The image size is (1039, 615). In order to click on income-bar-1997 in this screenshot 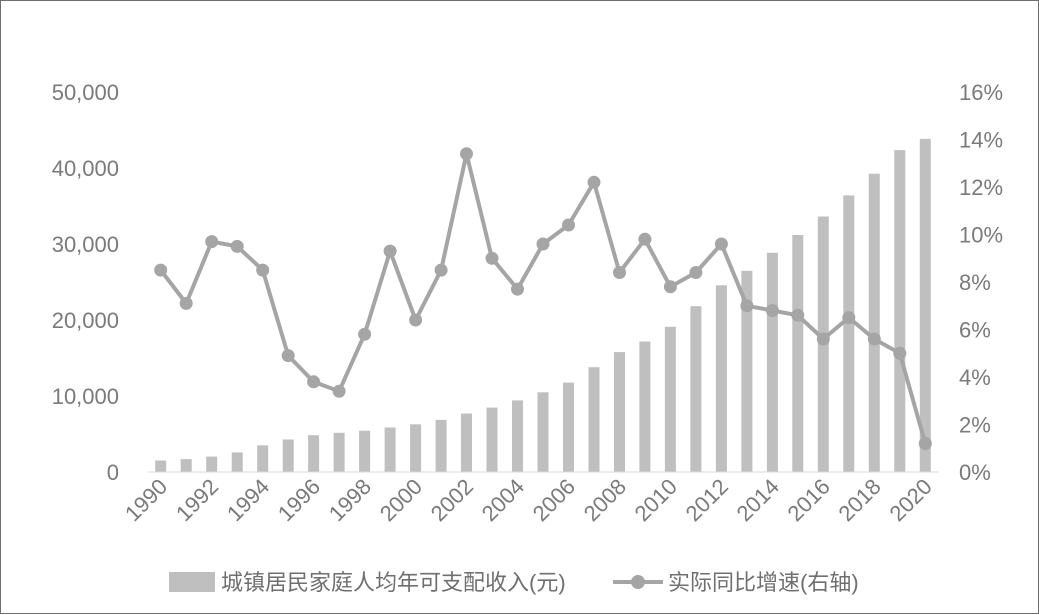, I will do `click(339, 452)`.